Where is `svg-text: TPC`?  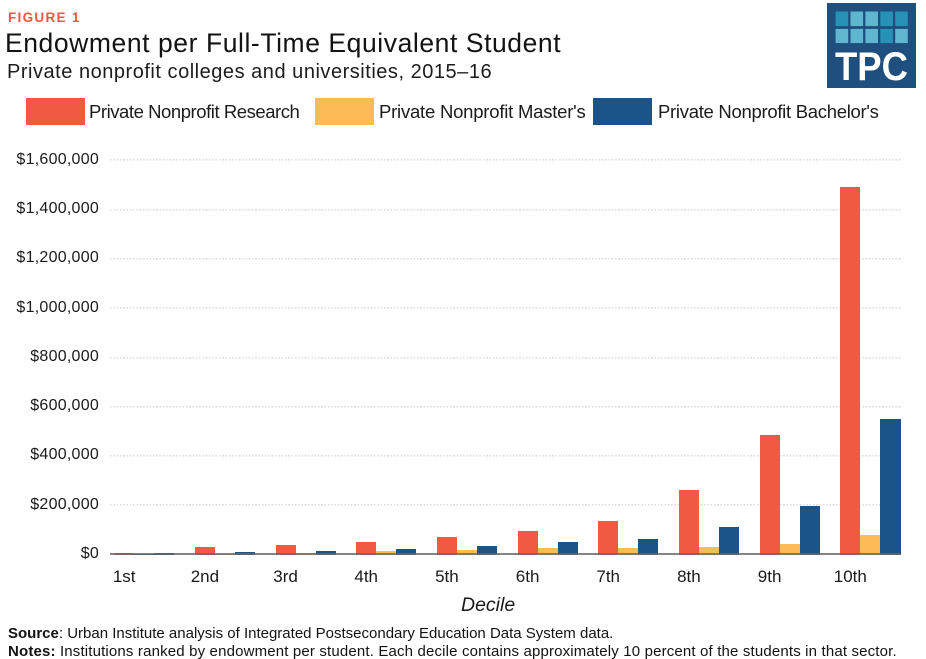 svg-text: TPC is located at coordinates (871, 66).